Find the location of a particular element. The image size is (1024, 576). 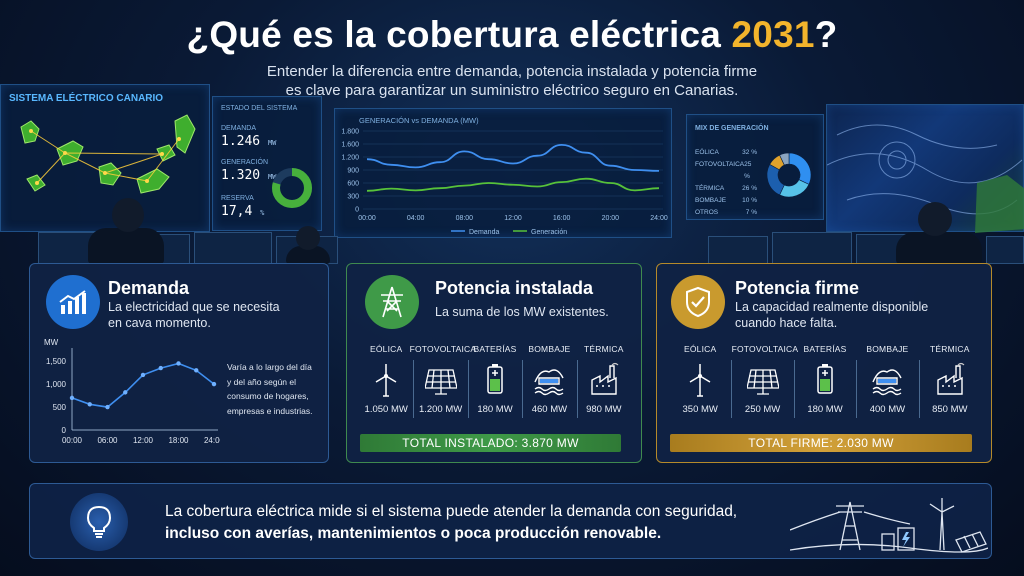

source-value: 980 MW is located at coordinates (604, 409).